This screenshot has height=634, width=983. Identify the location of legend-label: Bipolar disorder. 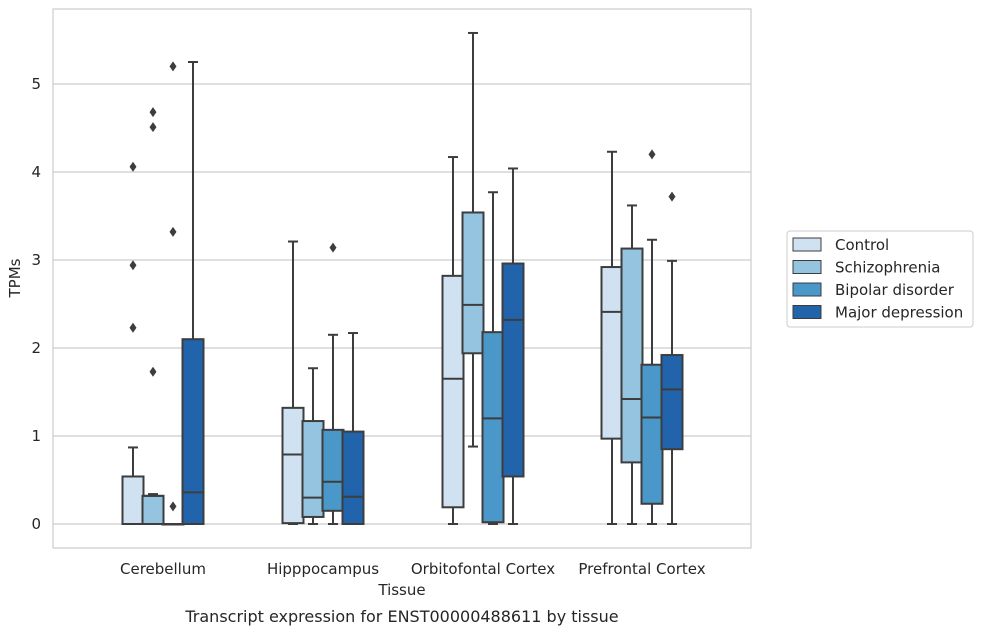
(895, 290).